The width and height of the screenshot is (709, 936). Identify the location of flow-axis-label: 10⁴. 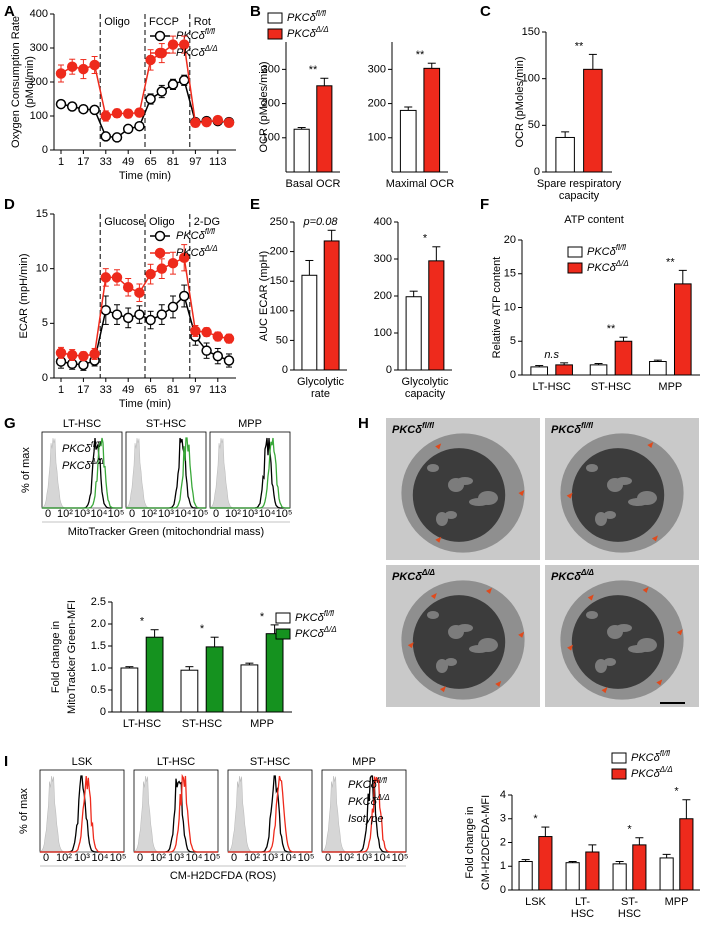
(99, 514).